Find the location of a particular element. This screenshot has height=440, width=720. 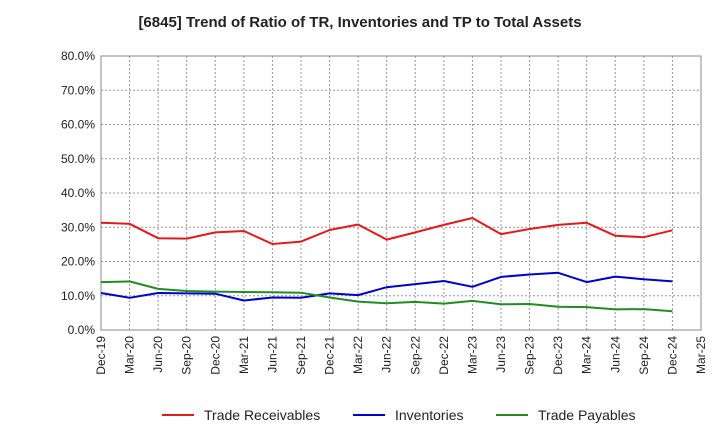

x-tick-label: Jun-22 is located at coordinates (387, 354).